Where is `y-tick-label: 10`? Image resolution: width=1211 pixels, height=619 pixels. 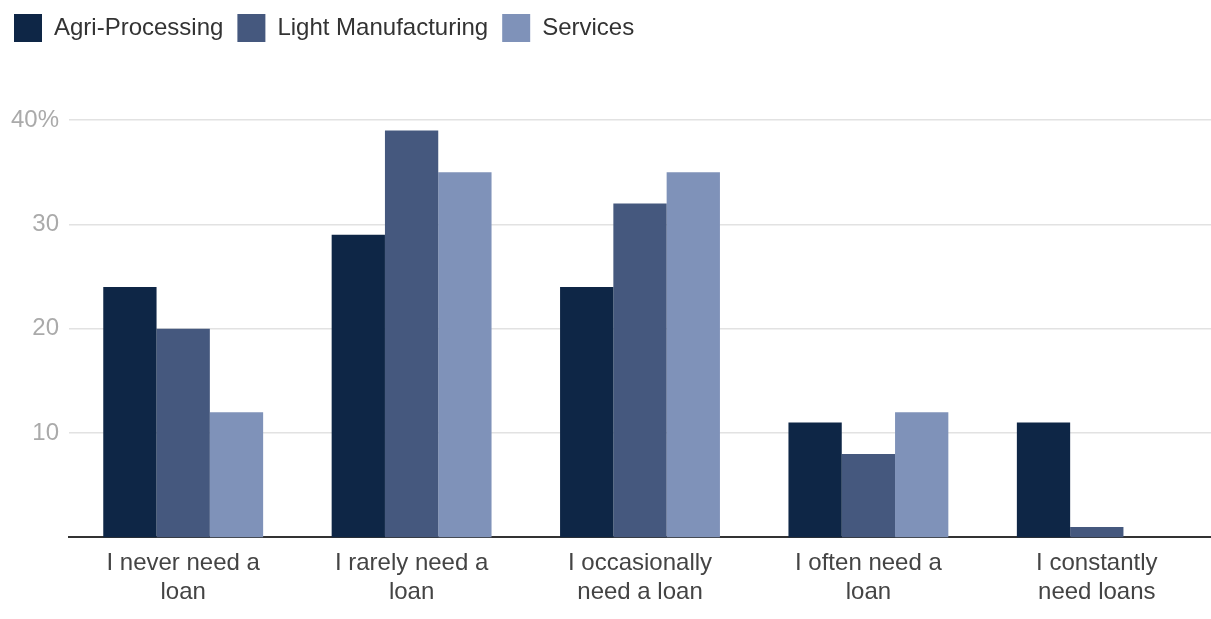 y-tick-label: 10 is located at coordinates (45, 431).